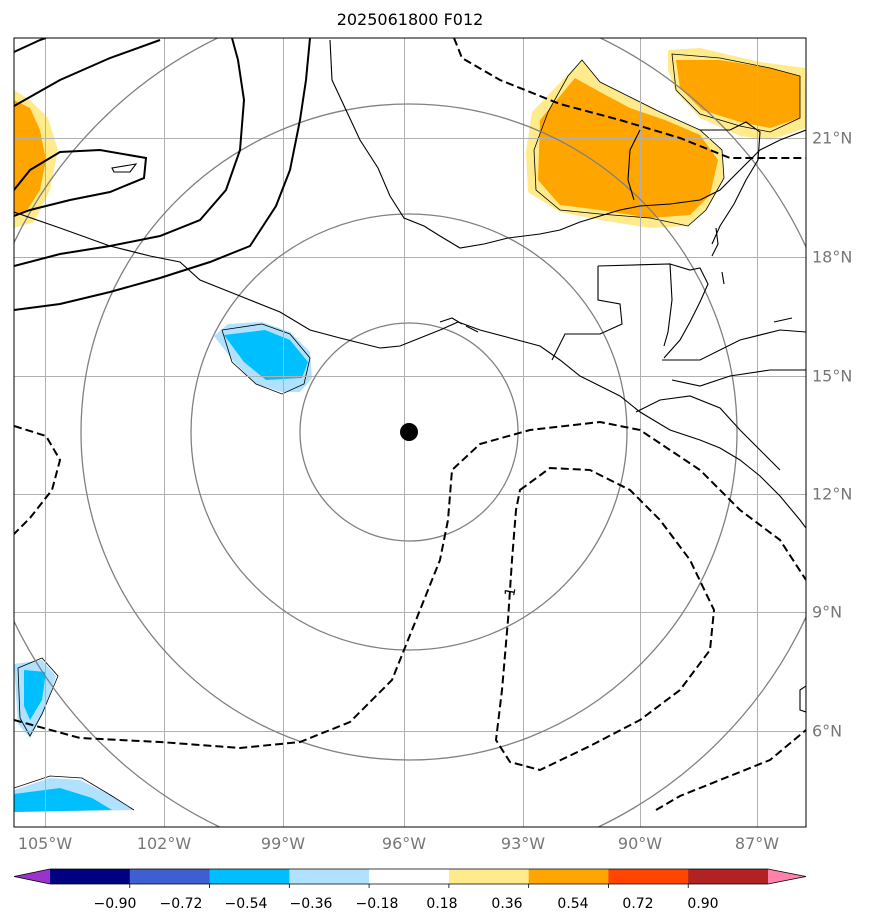 Image resolution: width=875 pixels, height=924 pixels. What do you see at coordinates (404, 843) in the screenshot?
I see `lon-label-96w: 96°W` at bounding box center [404, 843].